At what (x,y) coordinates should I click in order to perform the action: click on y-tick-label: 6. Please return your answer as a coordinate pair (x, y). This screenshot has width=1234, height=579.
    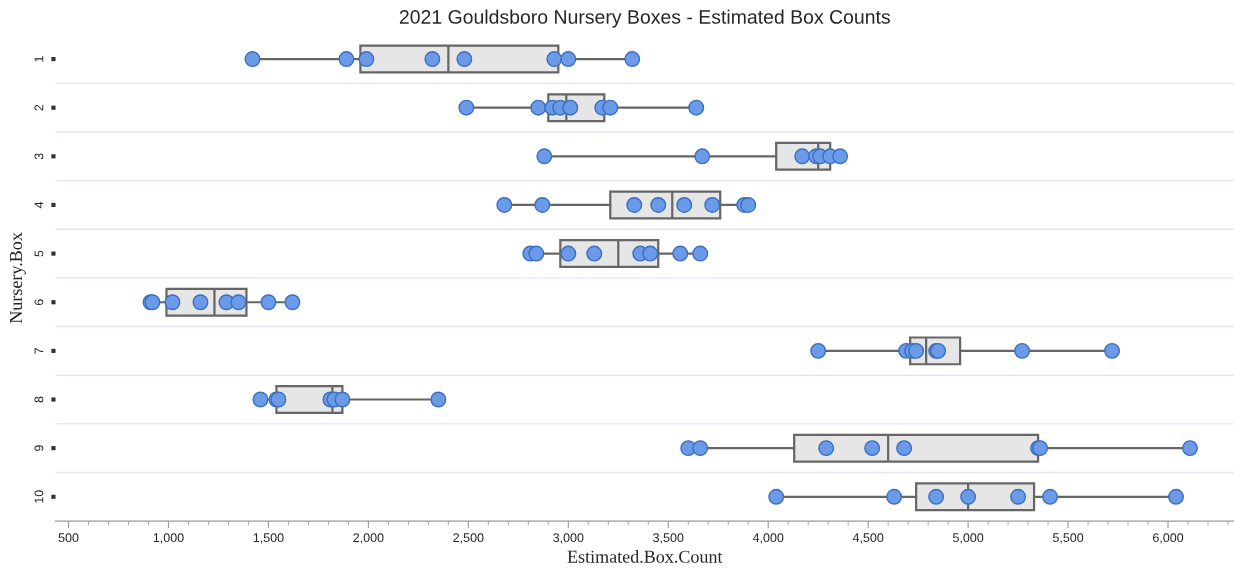
    Looking at the image, I should click on (39, 302).